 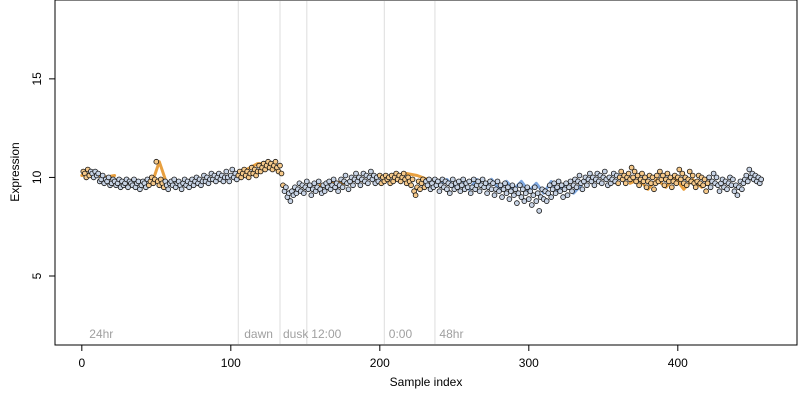 I want to click on x-tick-label: 100, so click(x=231, y=363).